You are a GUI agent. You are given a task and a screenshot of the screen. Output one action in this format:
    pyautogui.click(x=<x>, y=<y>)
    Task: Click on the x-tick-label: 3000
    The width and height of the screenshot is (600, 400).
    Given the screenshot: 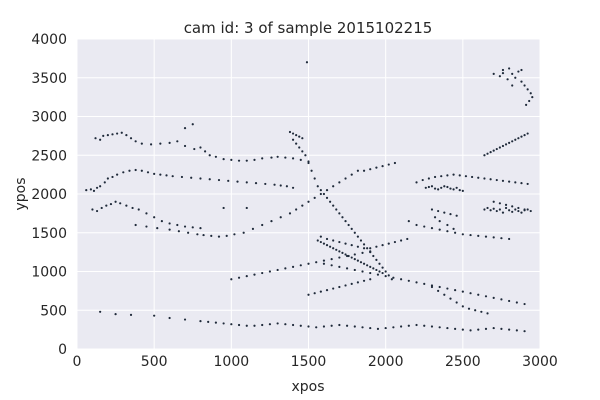 What is the action you would take?
    pyautogui.click(x=540, y=362)
    